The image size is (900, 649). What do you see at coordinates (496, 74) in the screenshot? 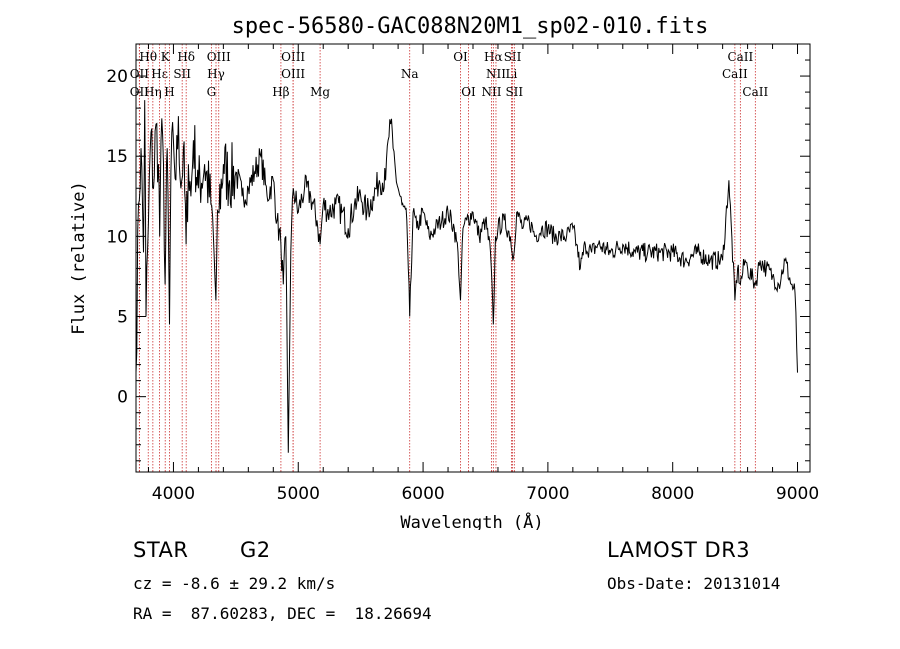
I see `line-label-20: NII` at bounding box center [496, 74].